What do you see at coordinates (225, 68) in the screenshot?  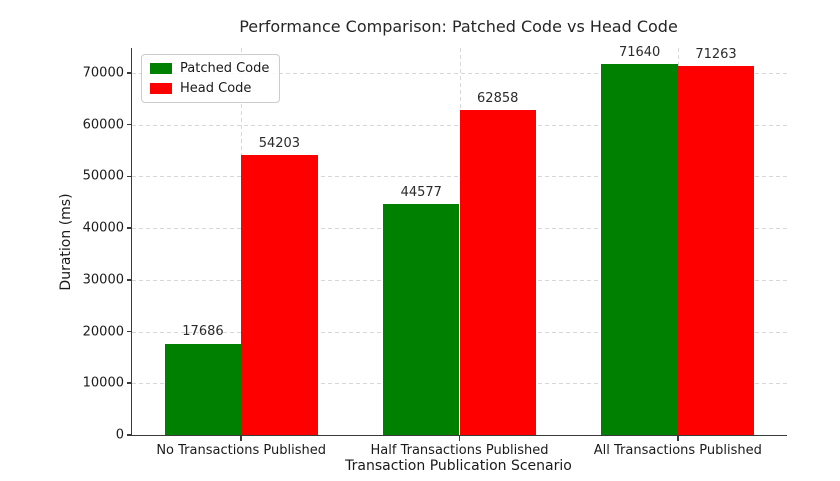 I see `legend-label: Patched Code` at bounding box center [225, 68].